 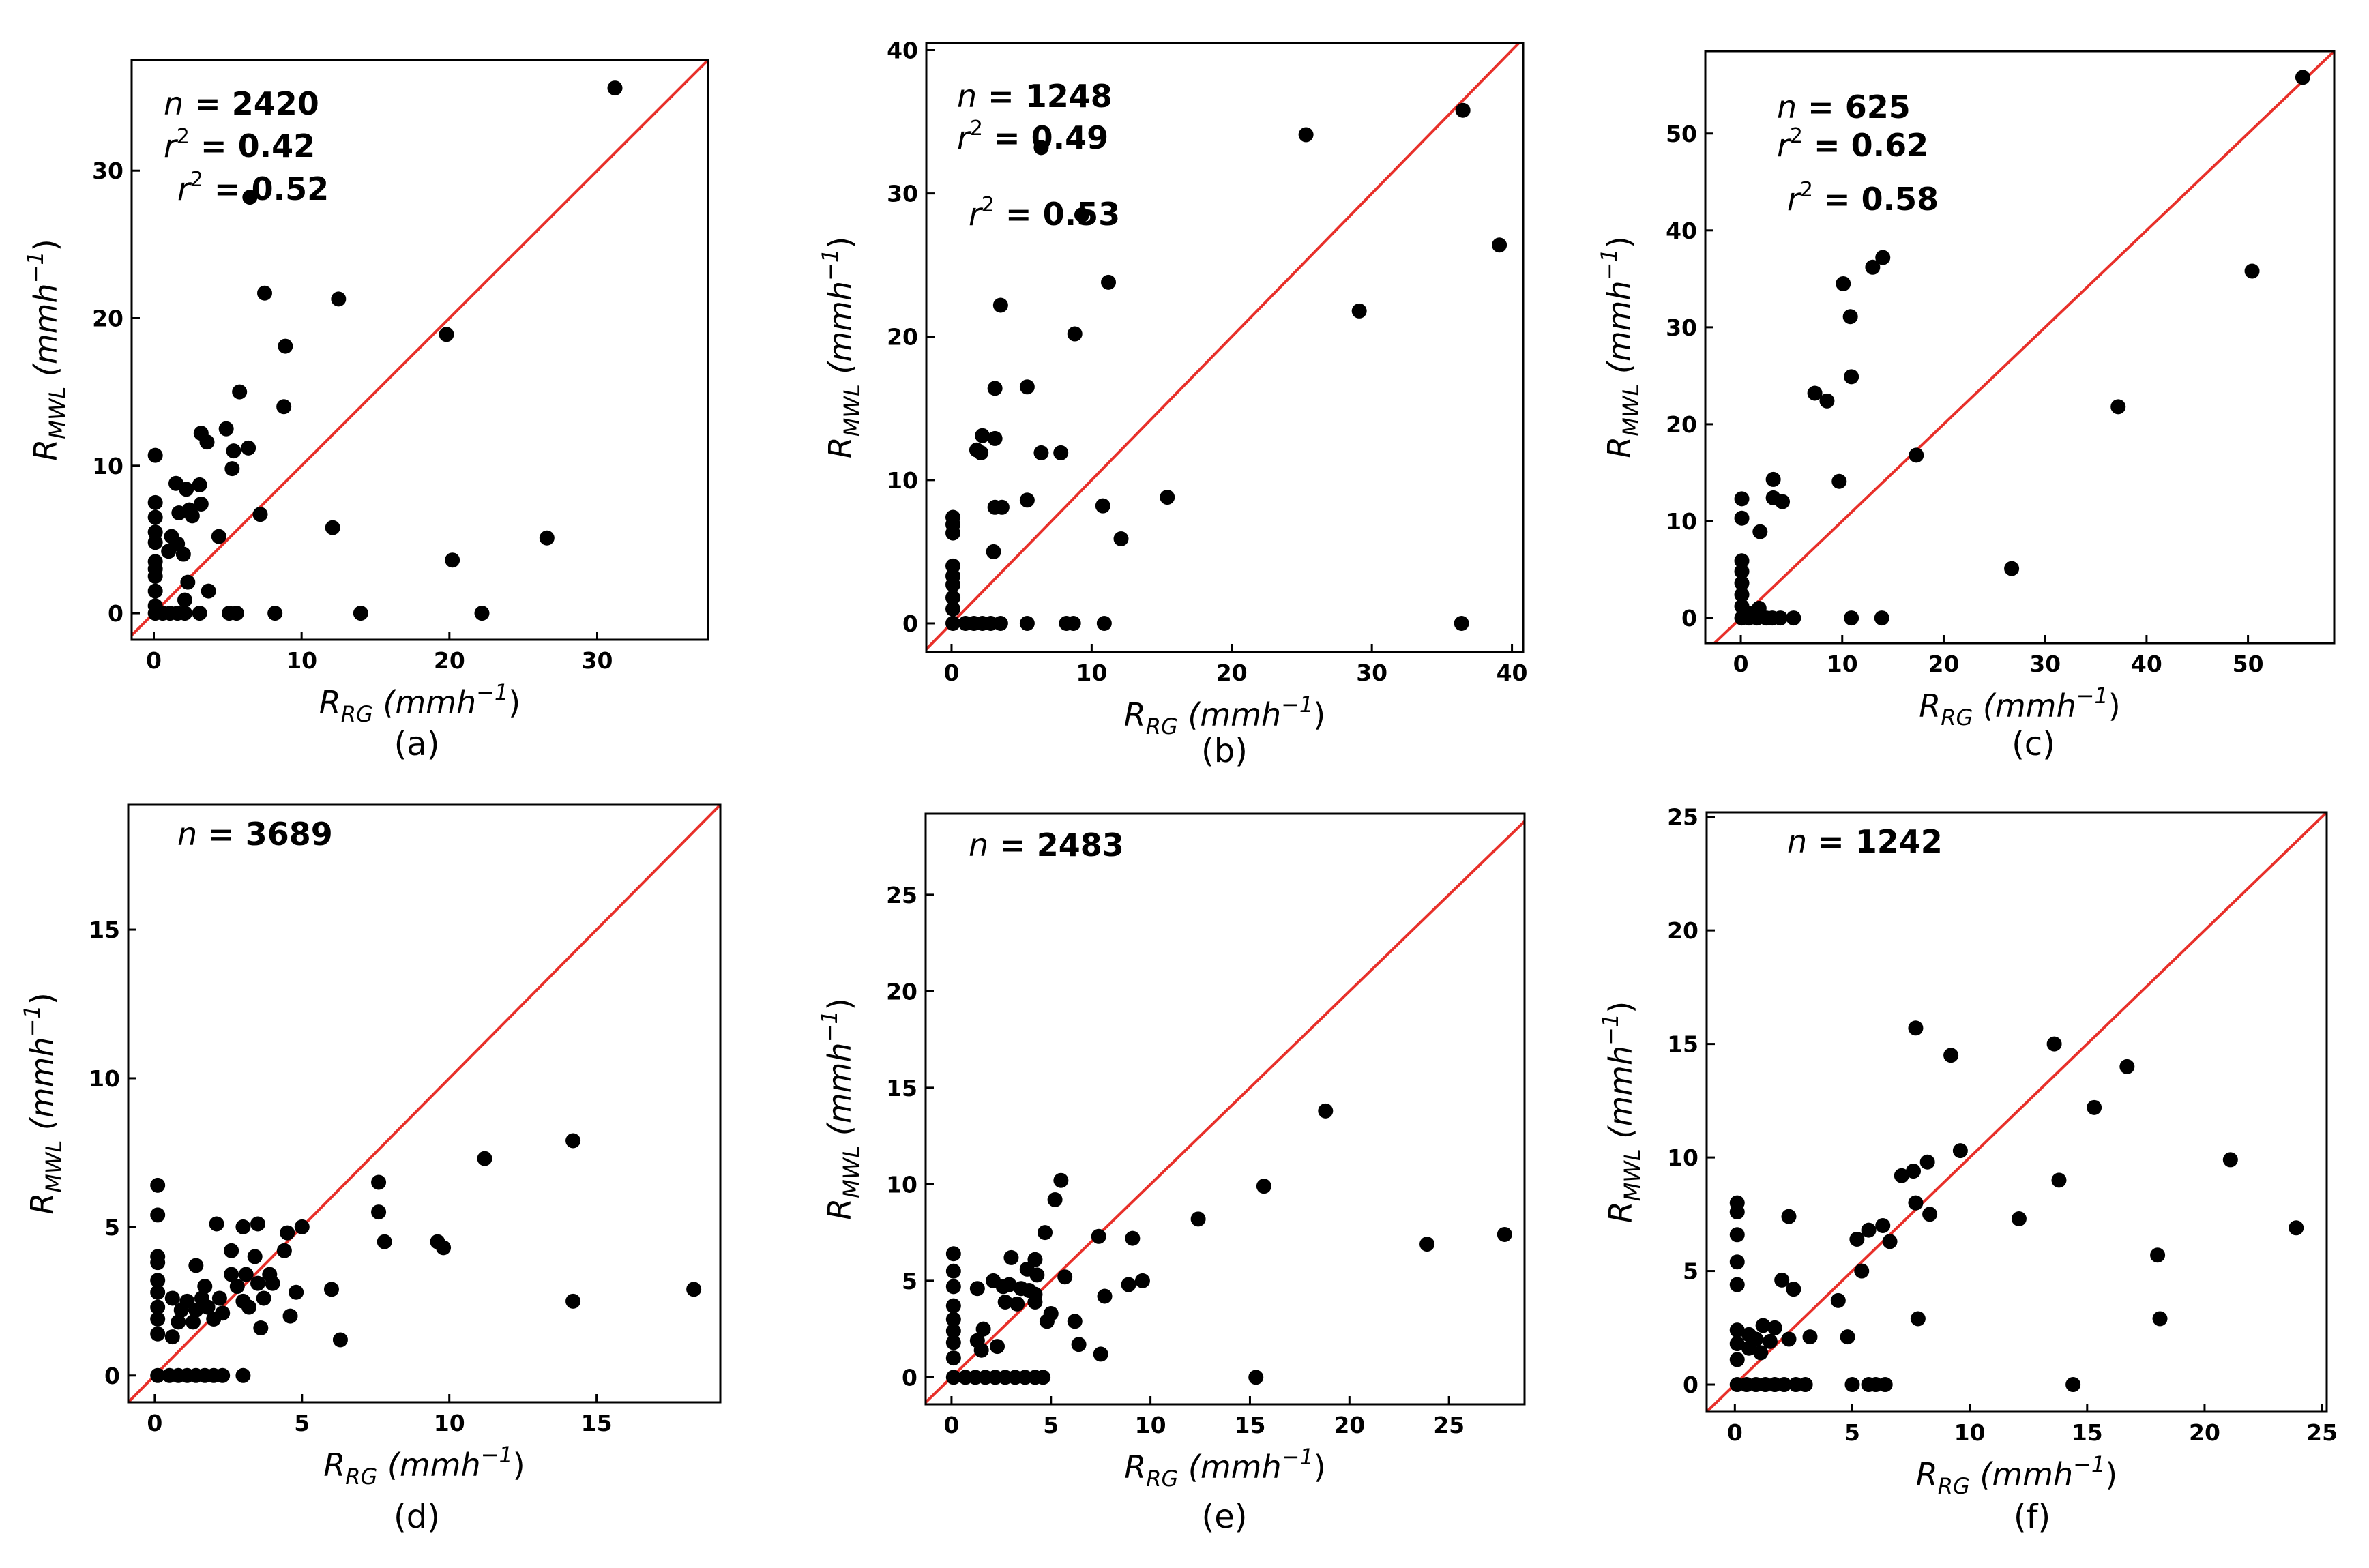 I want to click on n-annotation: n = 1248, so click(x=1035, y=96).